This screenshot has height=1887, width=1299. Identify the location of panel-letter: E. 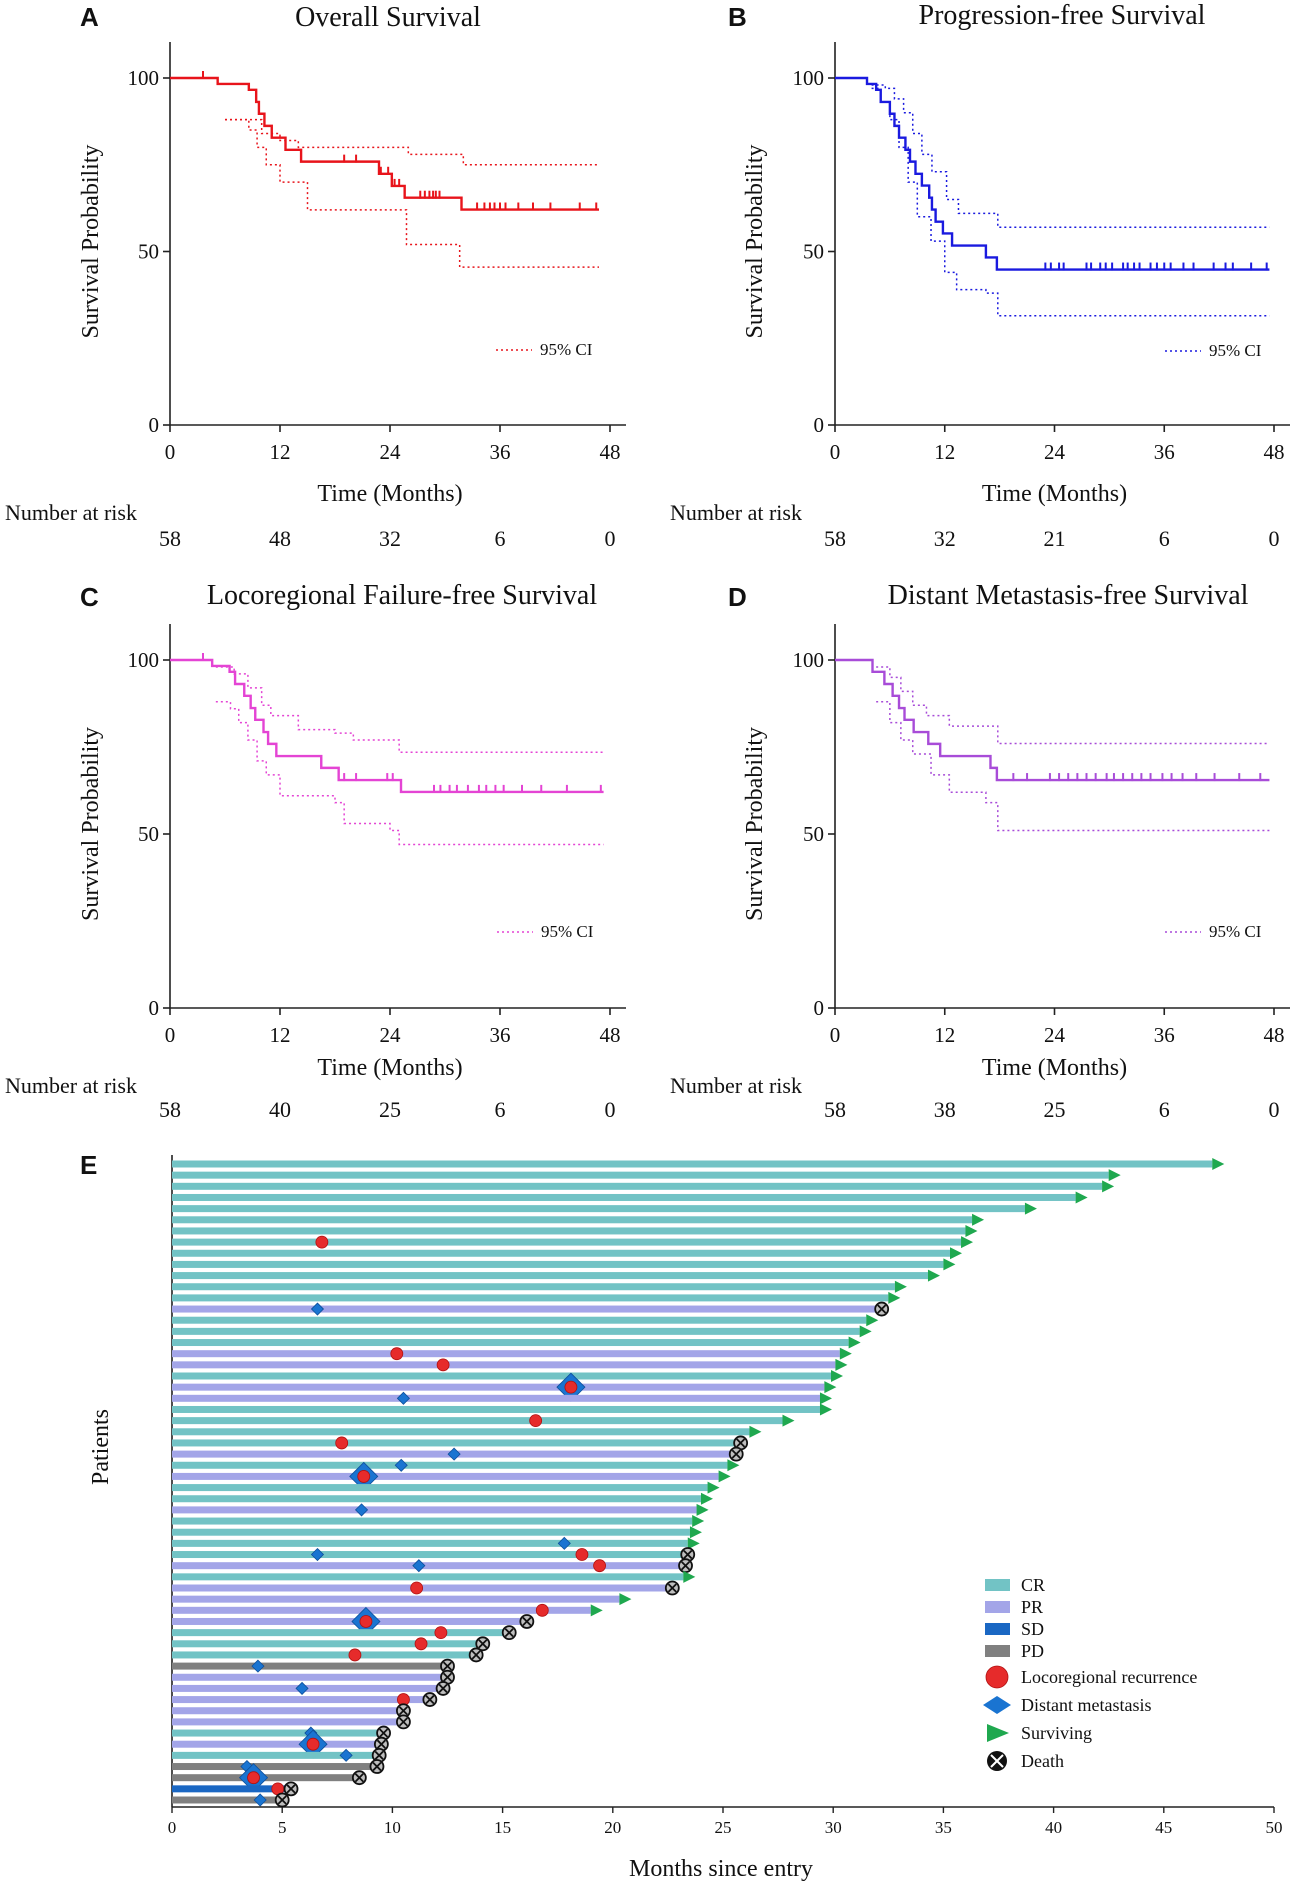
(88, 1165).